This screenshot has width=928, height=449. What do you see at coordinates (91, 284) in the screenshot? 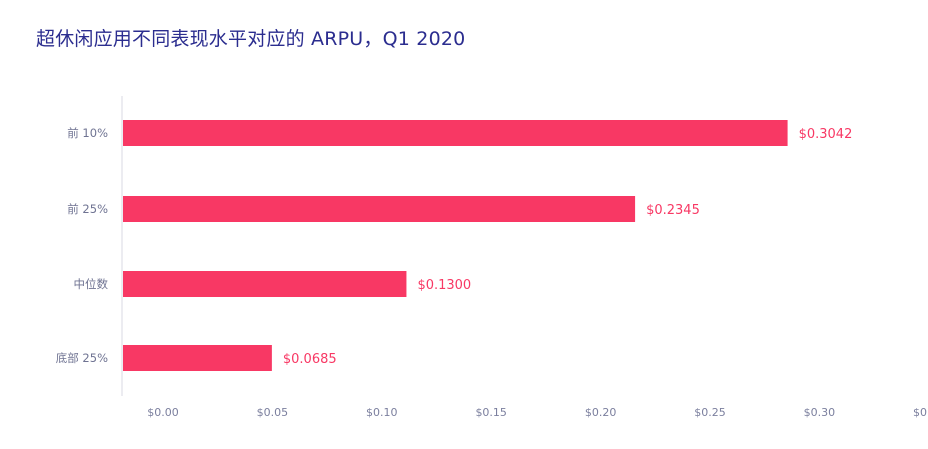
I see `category-label: 中位数` at bounding box center [91, 284].